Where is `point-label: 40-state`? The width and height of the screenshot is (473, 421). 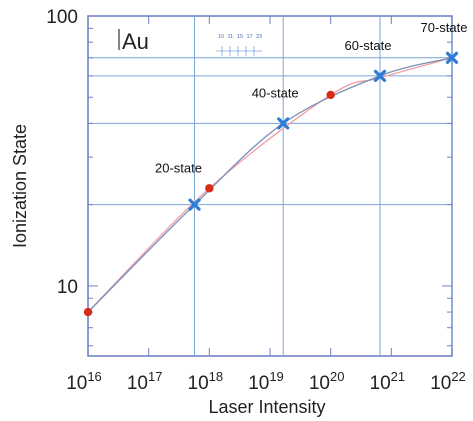
point-label: 40-state is located at coordinates (275, 92).